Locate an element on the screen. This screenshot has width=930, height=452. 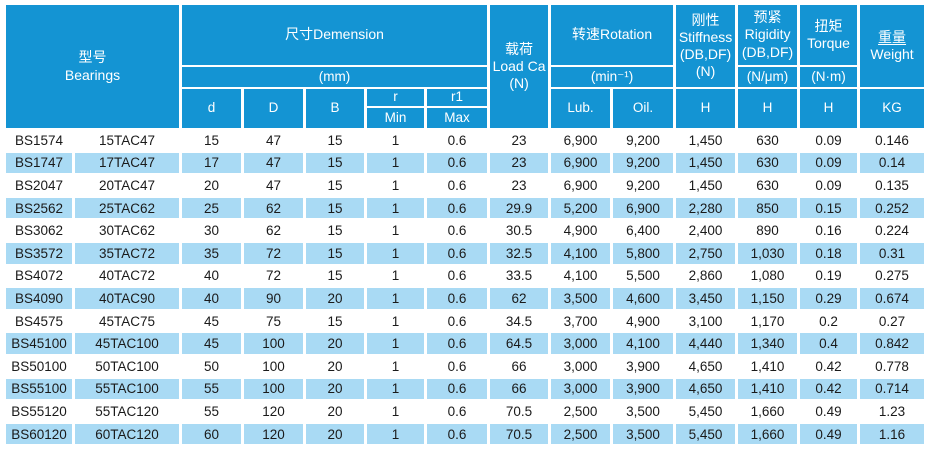
cell-outer-D: 90 is located at coordinates (274, 298).